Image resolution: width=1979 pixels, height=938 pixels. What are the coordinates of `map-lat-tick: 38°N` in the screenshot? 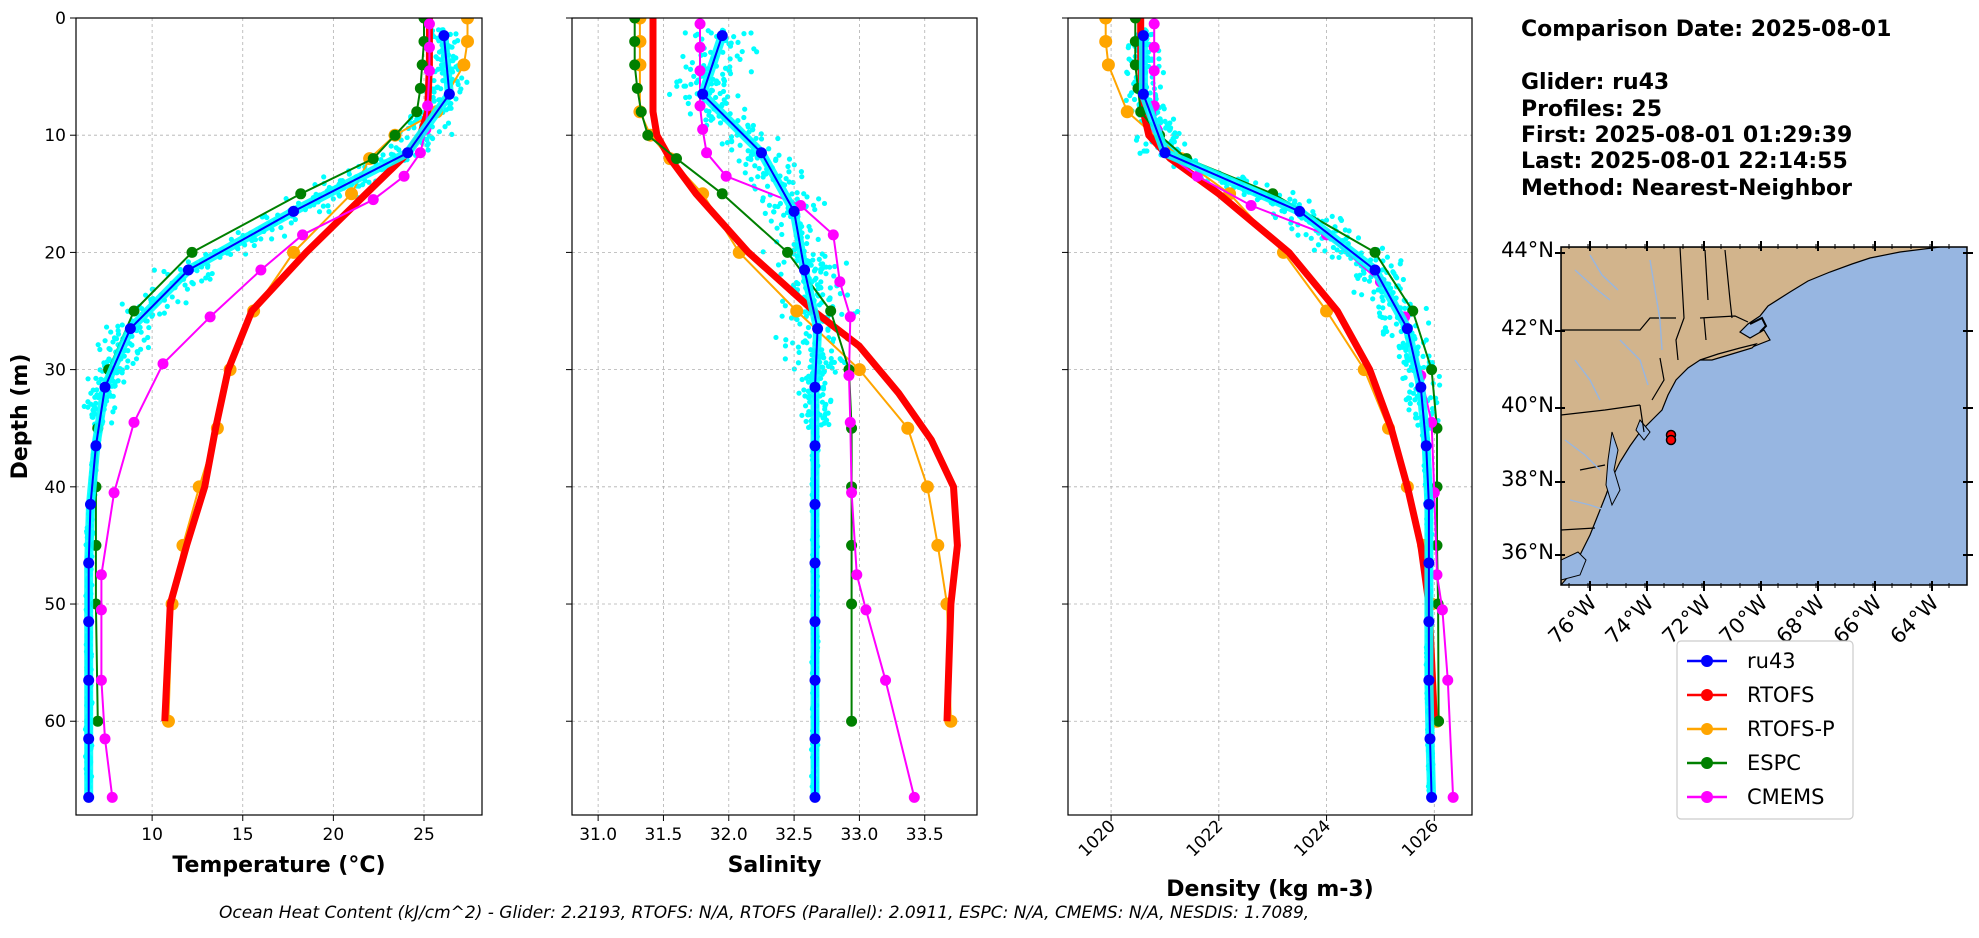 It's located at (1527, 479).